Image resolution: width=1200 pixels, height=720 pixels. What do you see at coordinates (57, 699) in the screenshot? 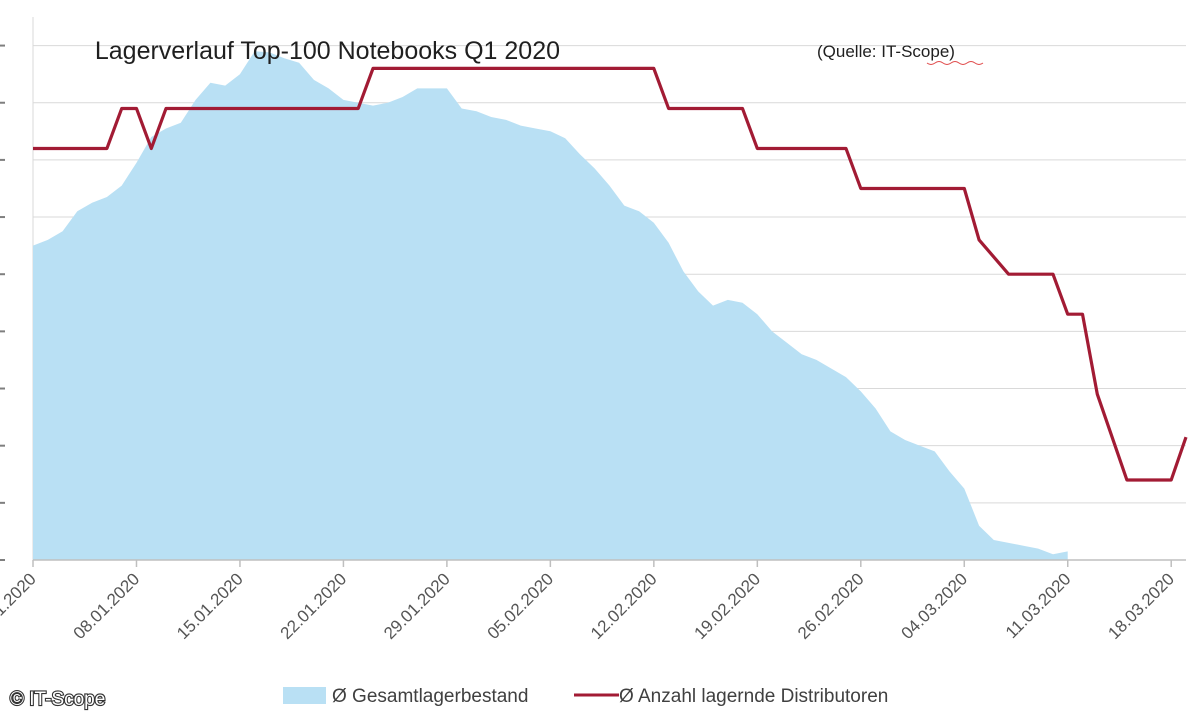
I see `copyright-watermark: © IT-Scope` at bounding box center [57, 699].